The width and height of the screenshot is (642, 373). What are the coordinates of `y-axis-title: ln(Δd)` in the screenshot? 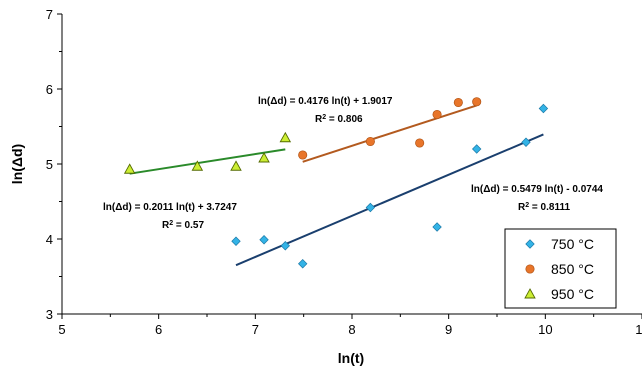 It's located at (17, 164).